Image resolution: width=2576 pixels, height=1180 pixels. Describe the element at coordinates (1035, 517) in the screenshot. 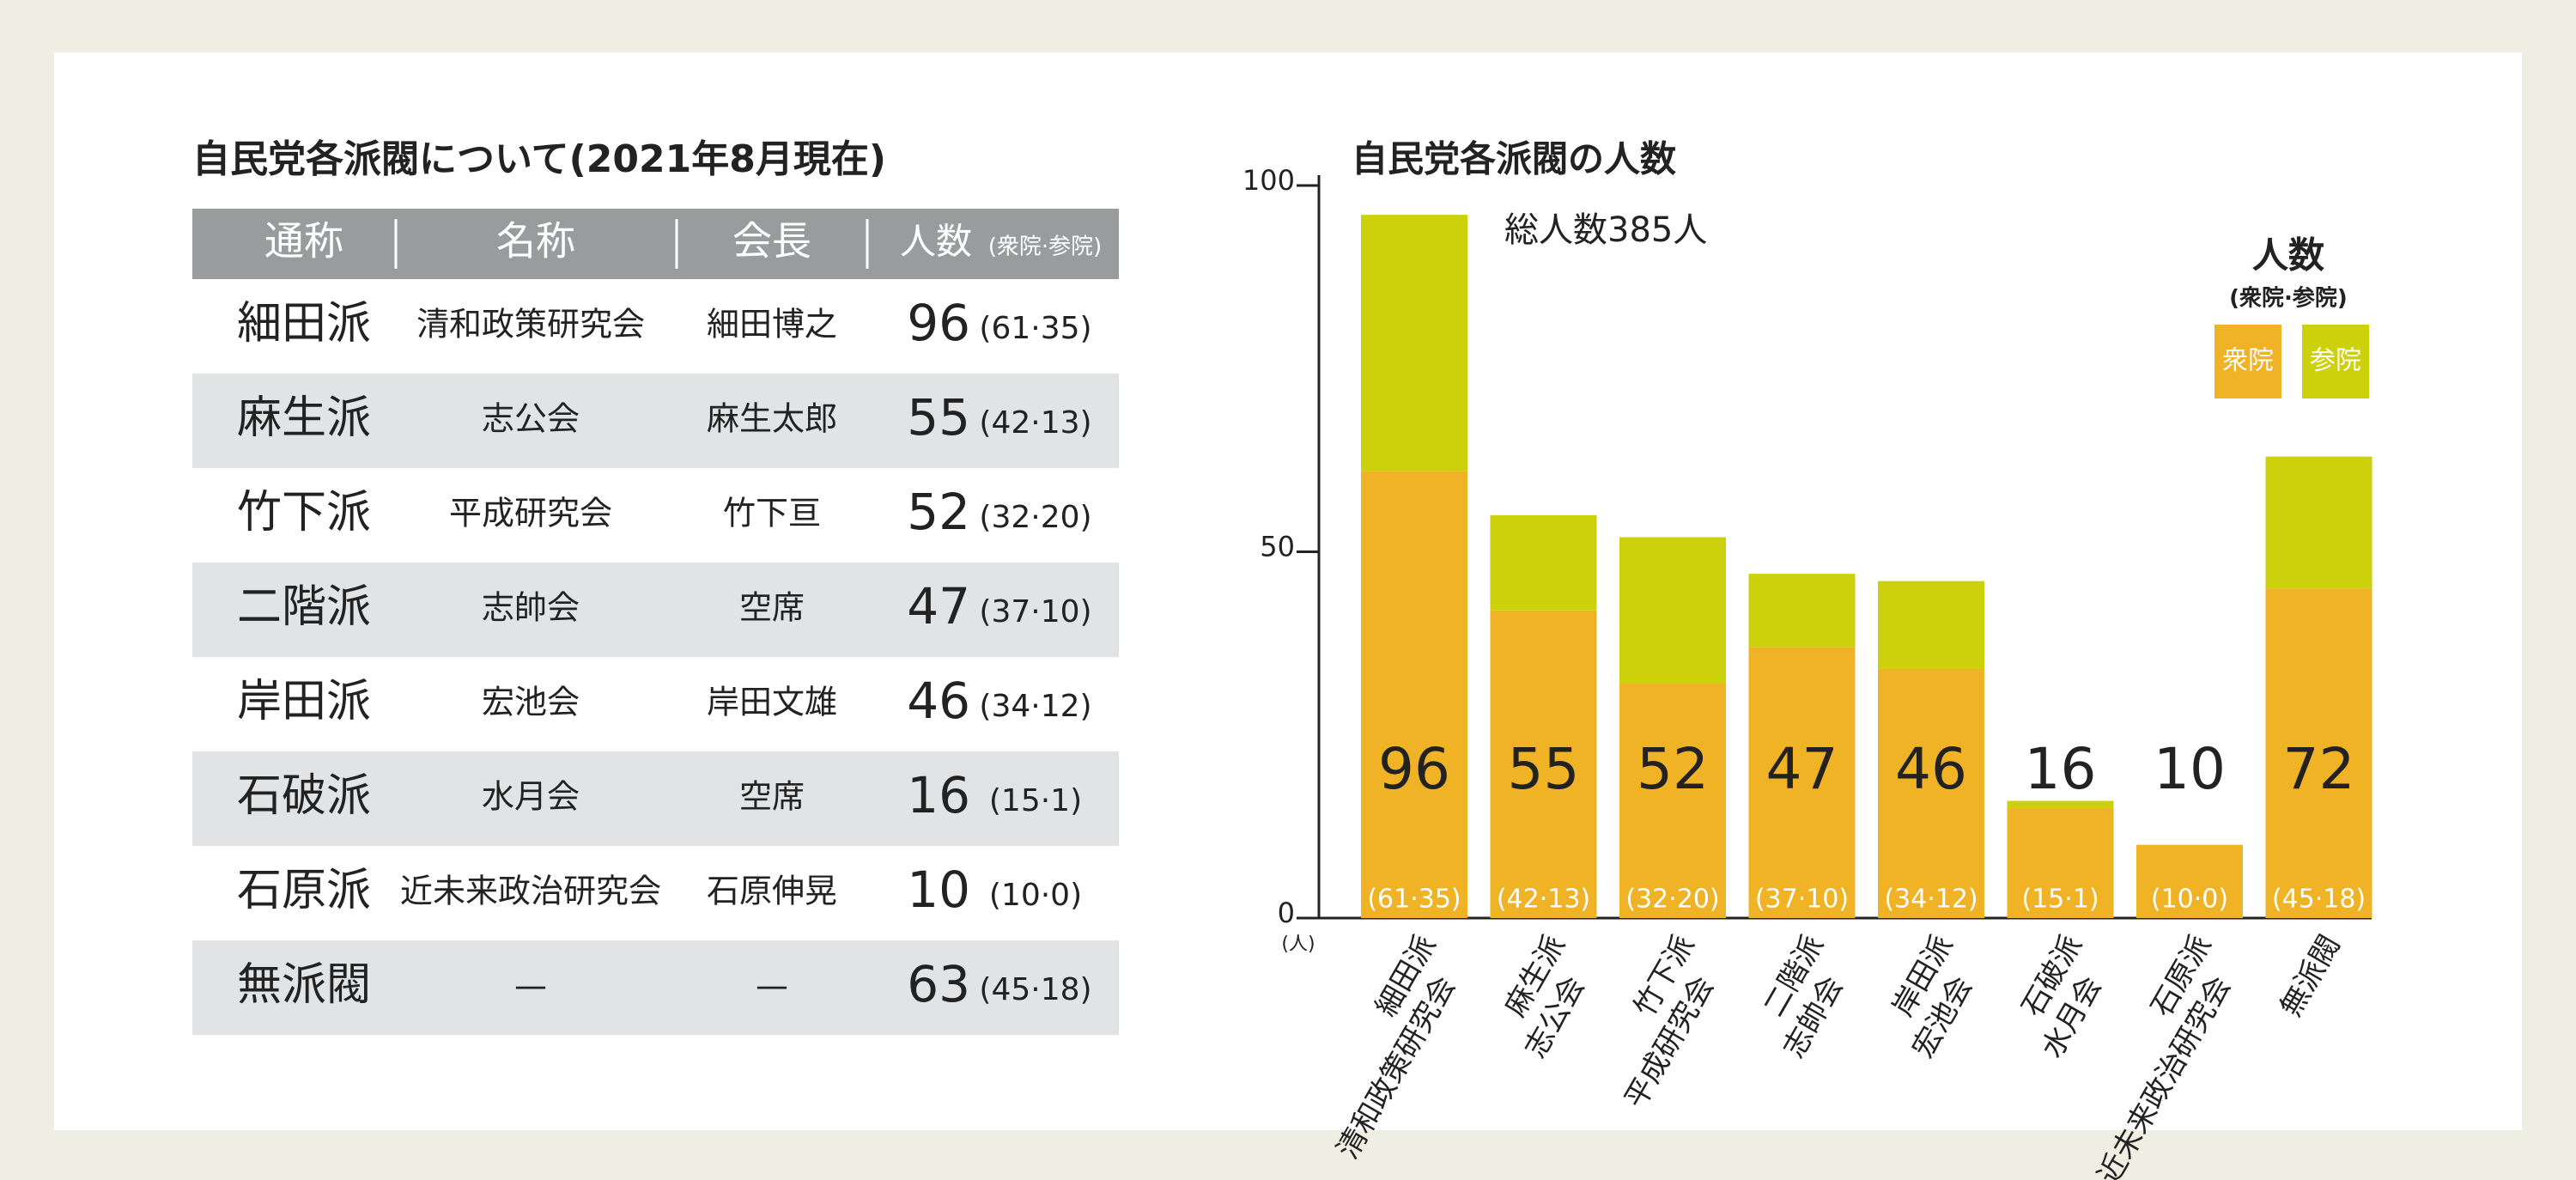

I see `member-breakdown: (32·20)` at that location.